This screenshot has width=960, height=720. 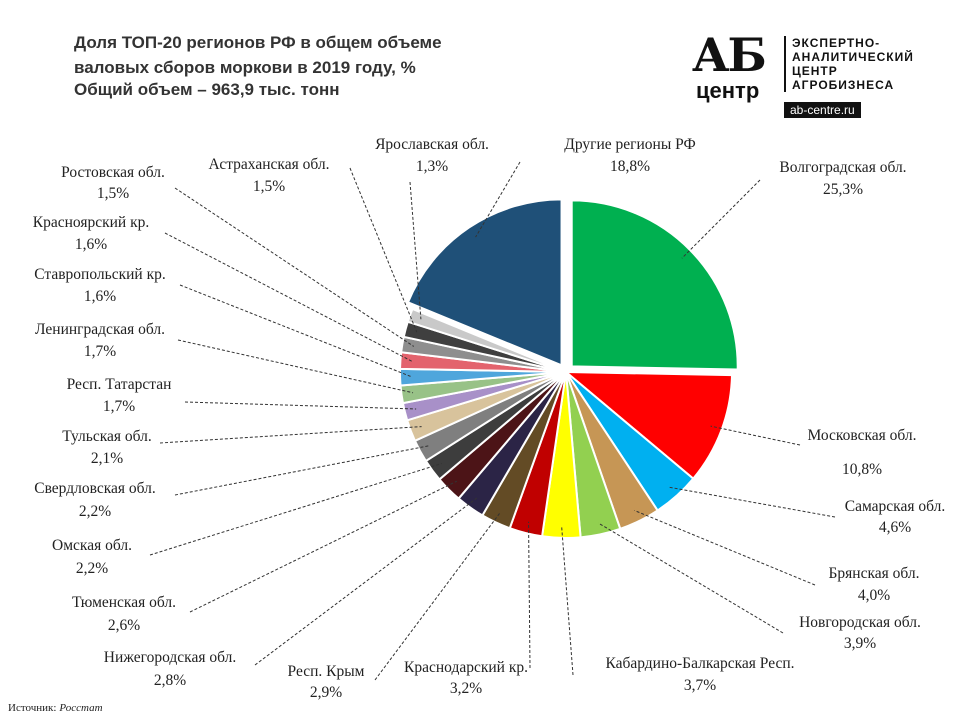 I want to click on slice-value: 2,9%, so click(x=326, y=692).